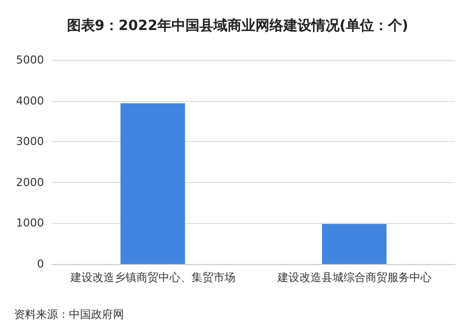  Describe the element at coordinates (237, 25) in the screenshot. I see `chart-title: 图表9：2022年中国县域商业网络建设情况(单位：个)` at that location.